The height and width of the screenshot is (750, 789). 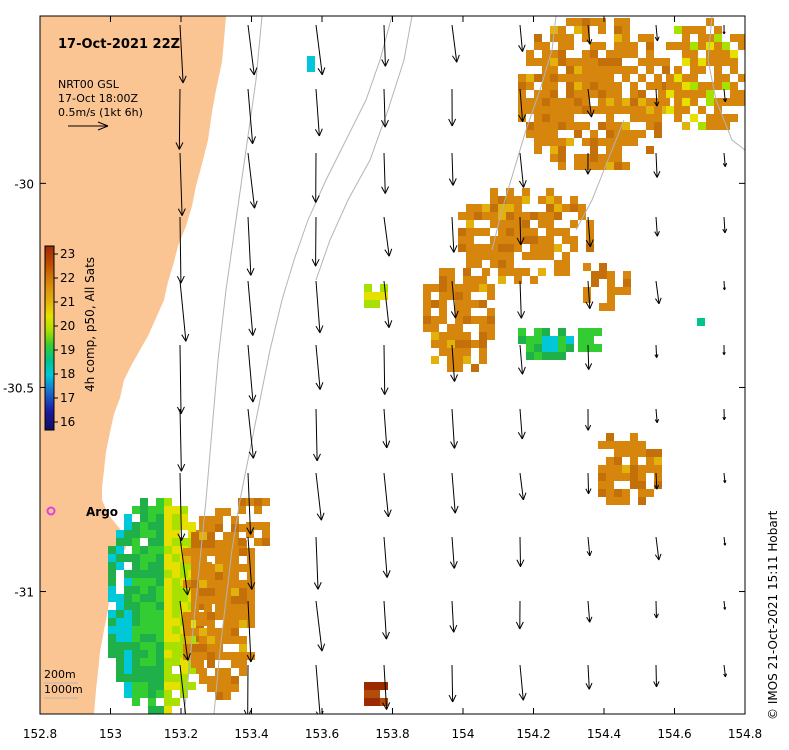 I want to click on radar-info-line2: 17-Oct 18:00Z, so click(x=98, y=98).